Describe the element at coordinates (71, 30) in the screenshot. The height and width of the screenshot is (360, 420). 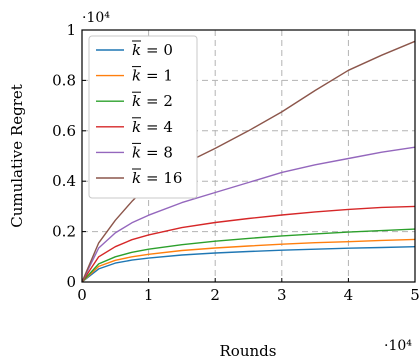
I see `y-tick-label: 1` at that location.